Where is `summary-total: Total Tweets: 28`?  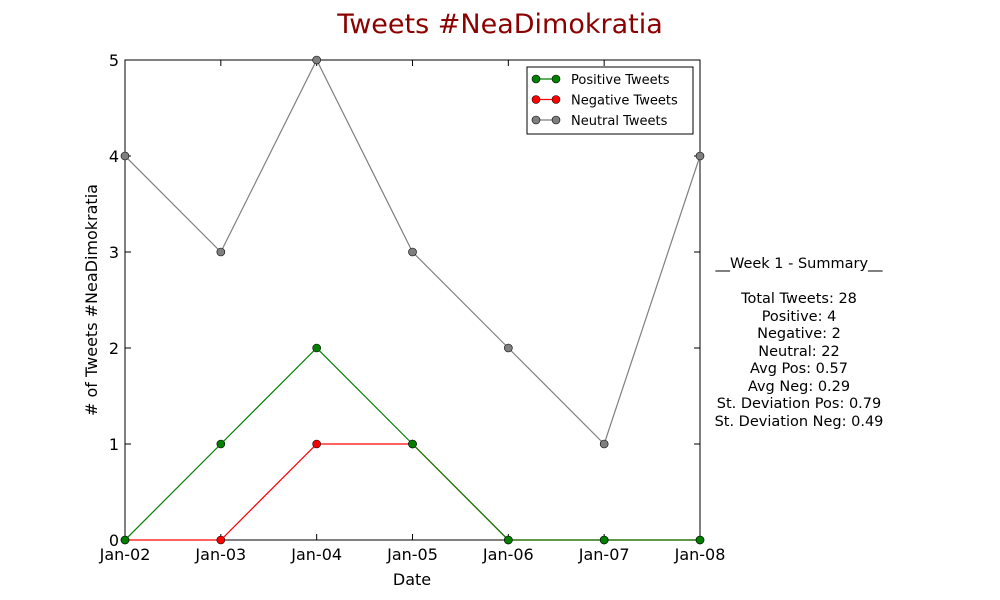
summary-total: Total Tweets: 28 is located at coordinates (799, 299).